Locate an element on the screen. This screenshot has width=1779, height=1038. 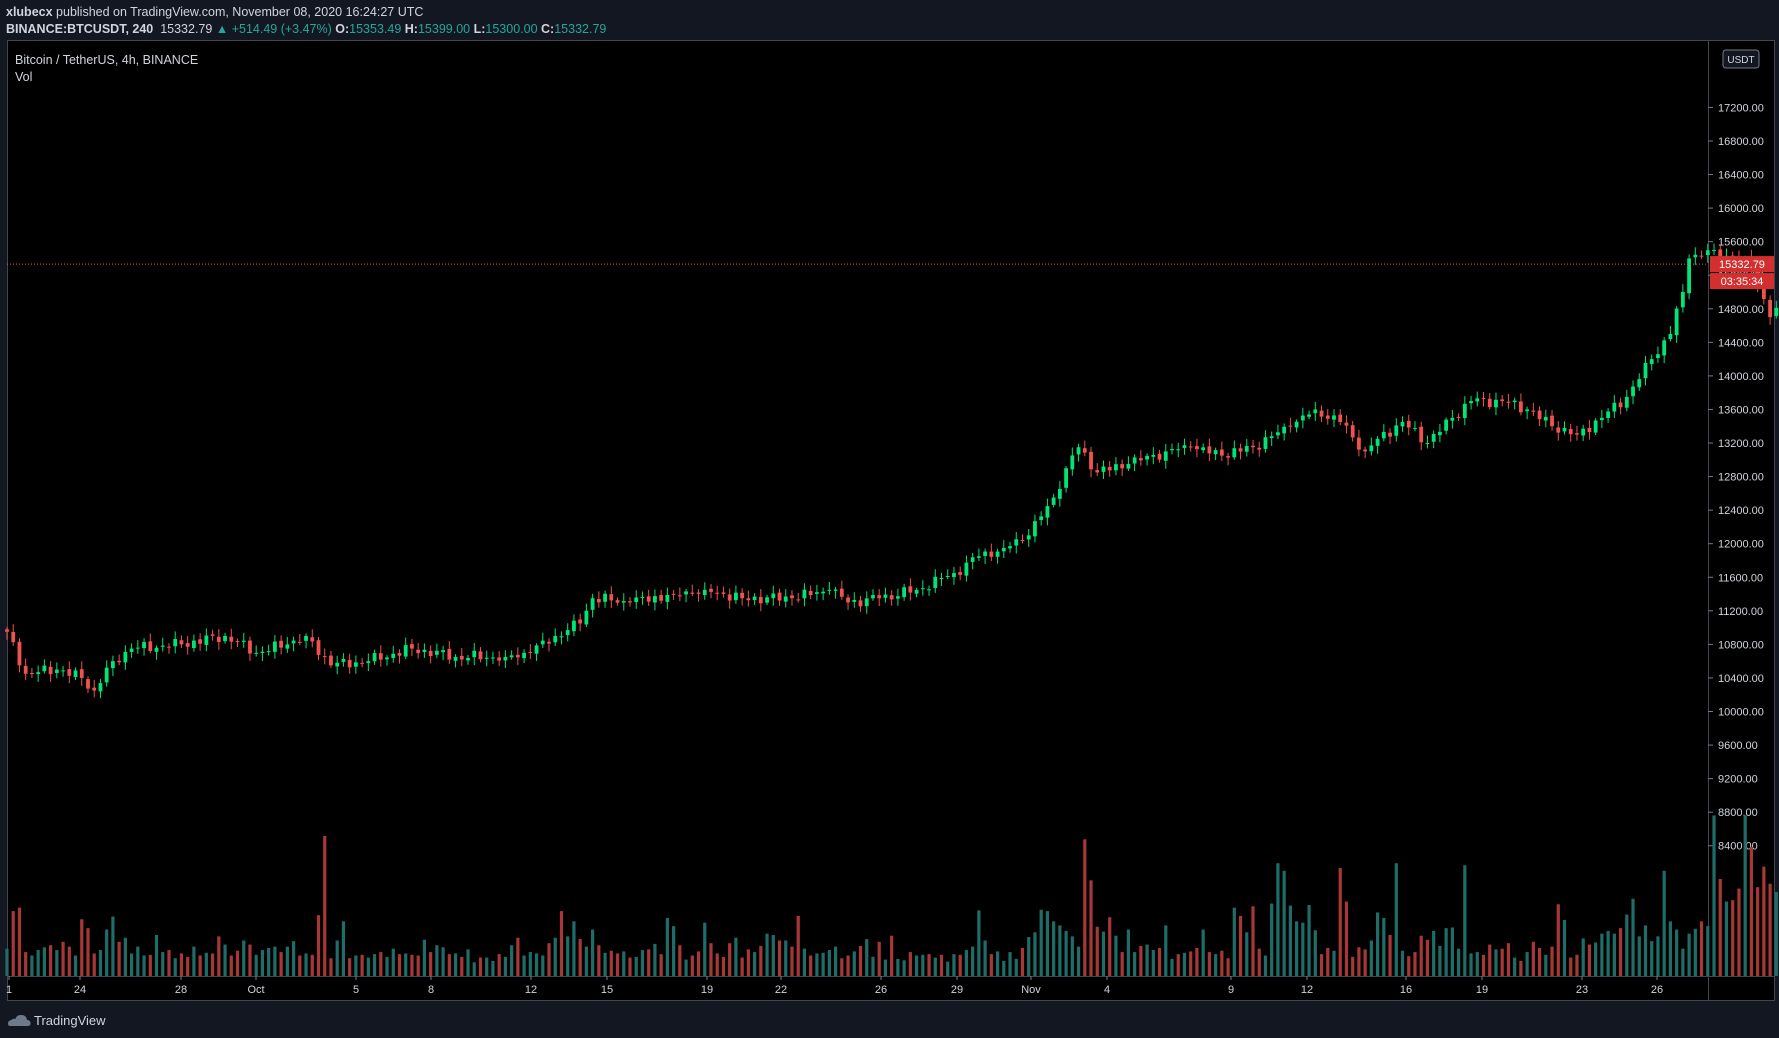
y-tick-label: 13200.00 is located at coordinates (1741, 444).